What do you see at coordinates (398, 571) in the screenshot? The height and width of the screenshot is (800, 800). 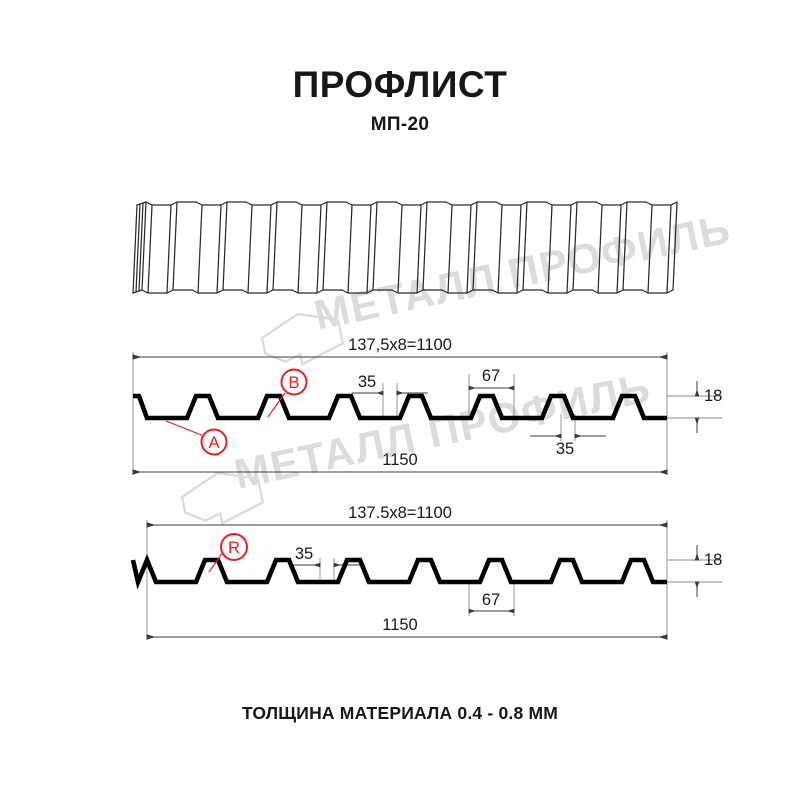 I see `profile-outline-bottom` at bounding box center [398, 571].